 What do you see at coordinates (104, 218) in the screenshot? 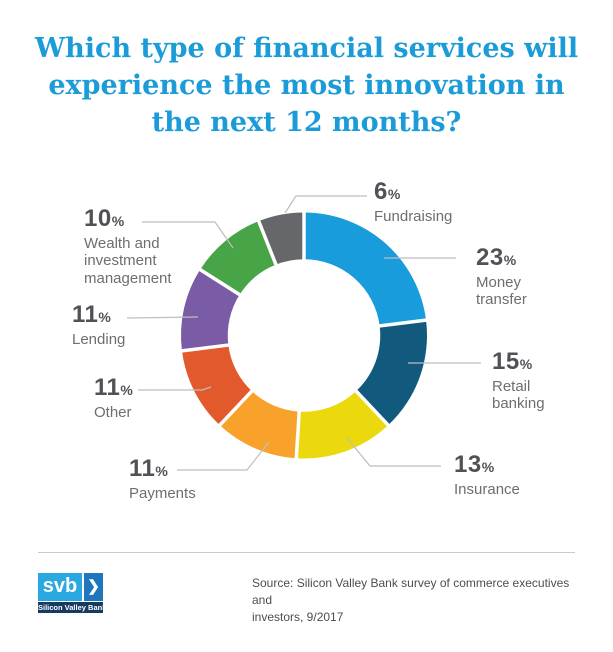
I see `segment-value: 10%` at bounding box center [104, 218].